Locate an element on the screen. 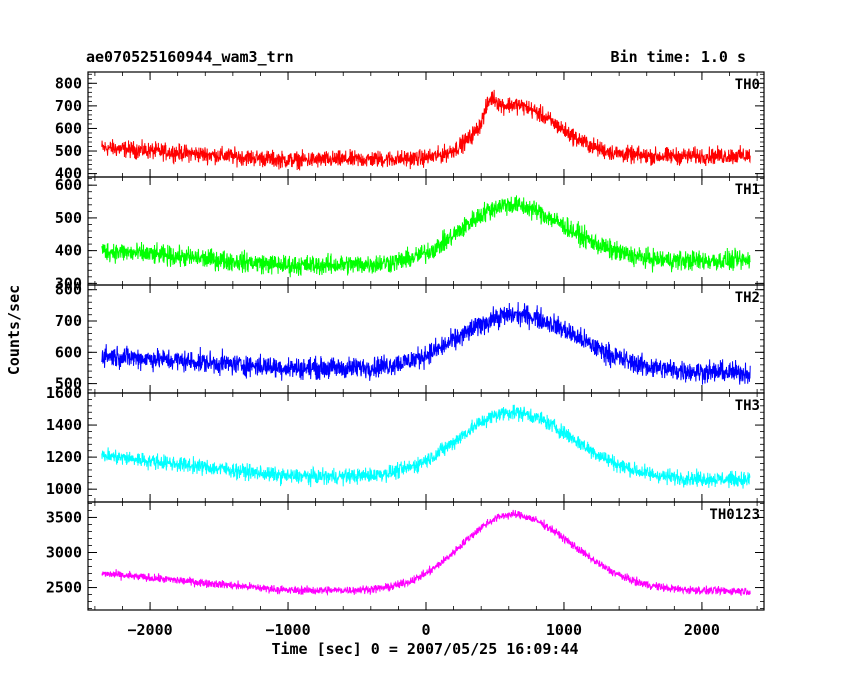 This screenshot has width=850, height=680. panel-th0: 400 500 600 700 800 TH0 is located at coordinates (410, 127).